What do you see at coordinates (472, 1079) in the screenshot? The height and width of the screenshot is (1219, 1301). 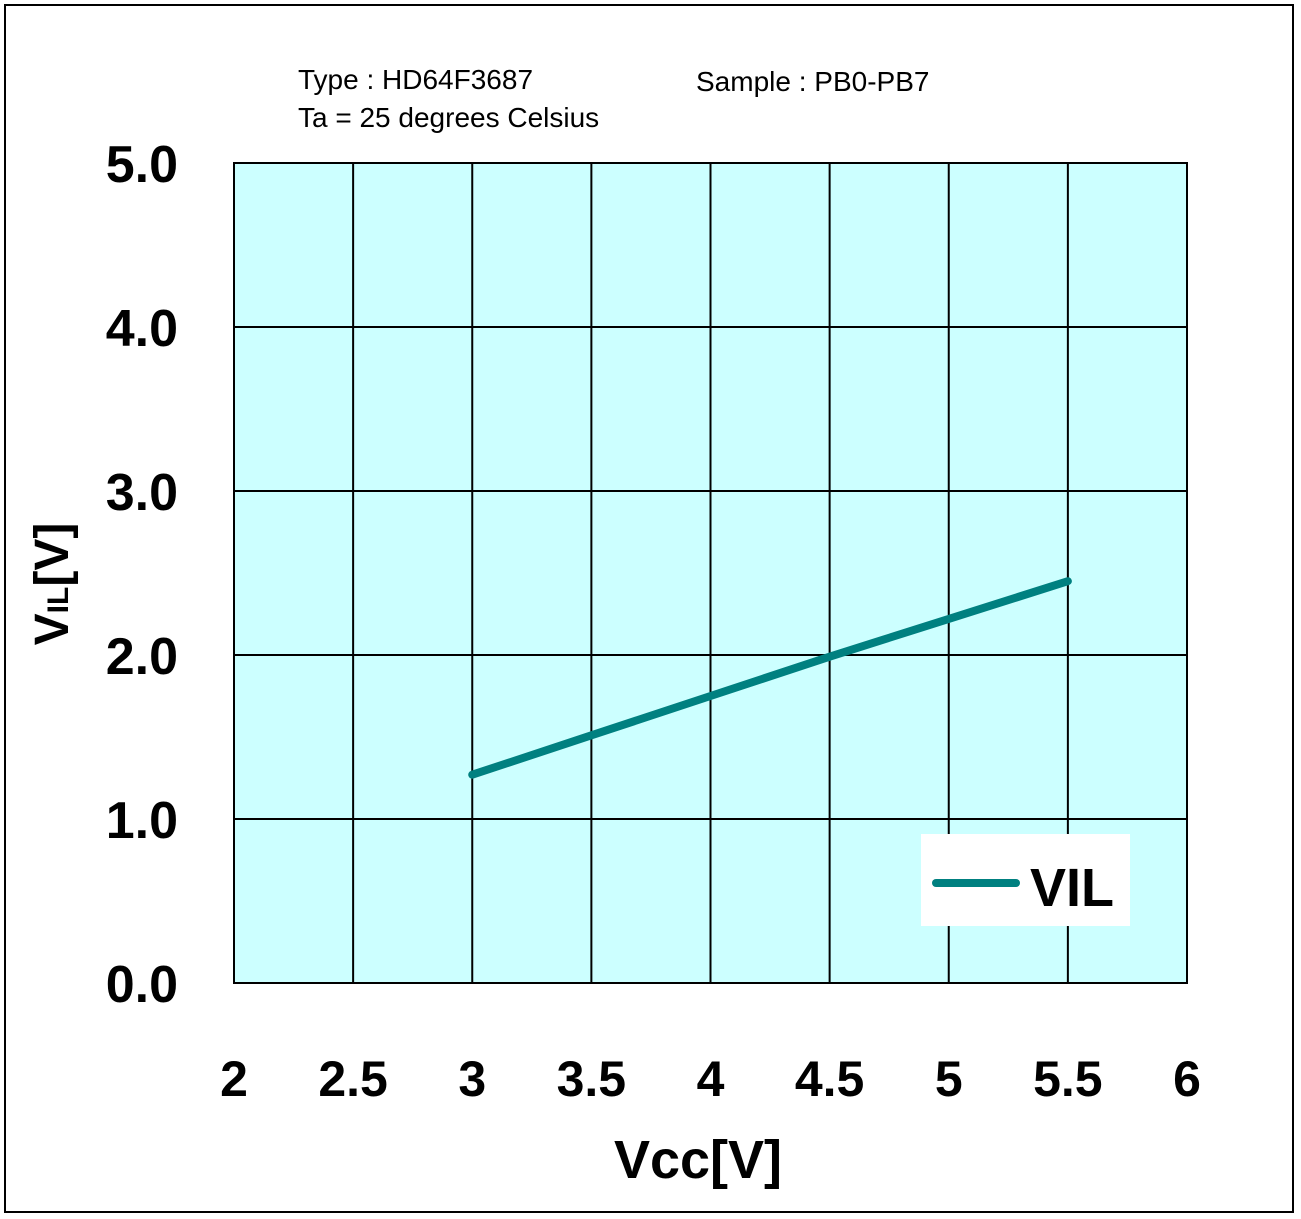 I see `x-tick-label: 3` at bounding box center [472, 1079].